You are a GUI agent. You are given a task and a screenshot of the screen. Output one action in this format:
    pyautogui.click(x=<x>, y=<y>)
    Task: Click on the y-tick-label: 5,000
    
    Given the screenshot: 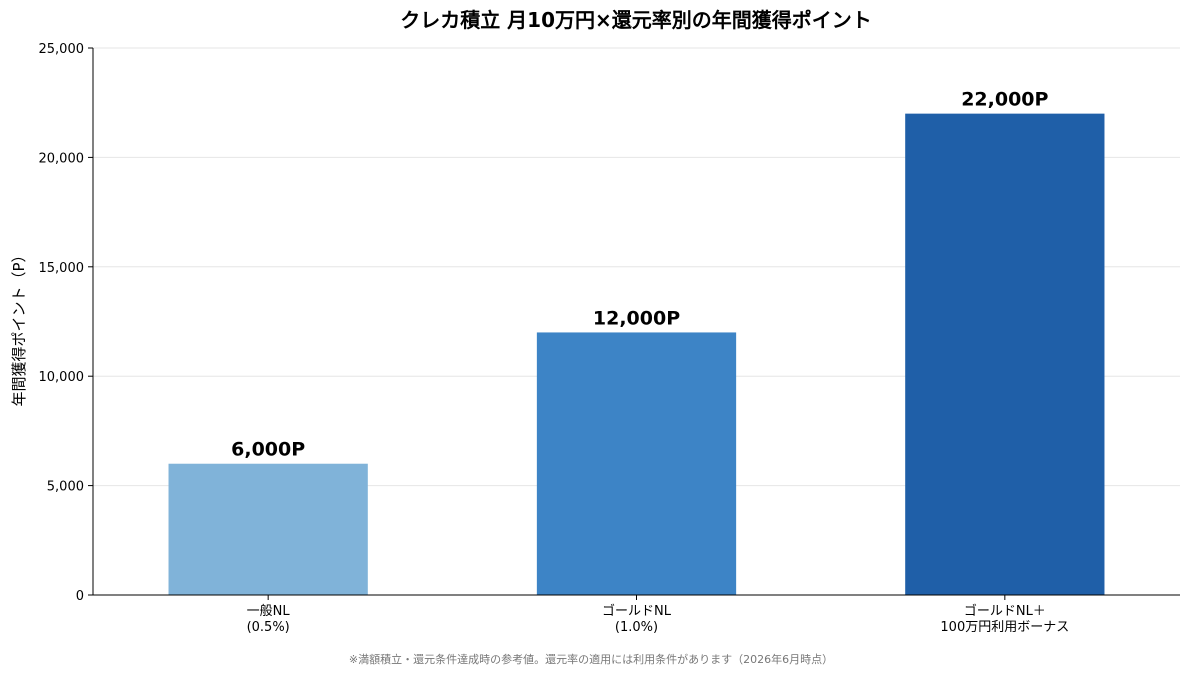 What is the action you would take?
    pyautogui.click(x=65, y=487)
    